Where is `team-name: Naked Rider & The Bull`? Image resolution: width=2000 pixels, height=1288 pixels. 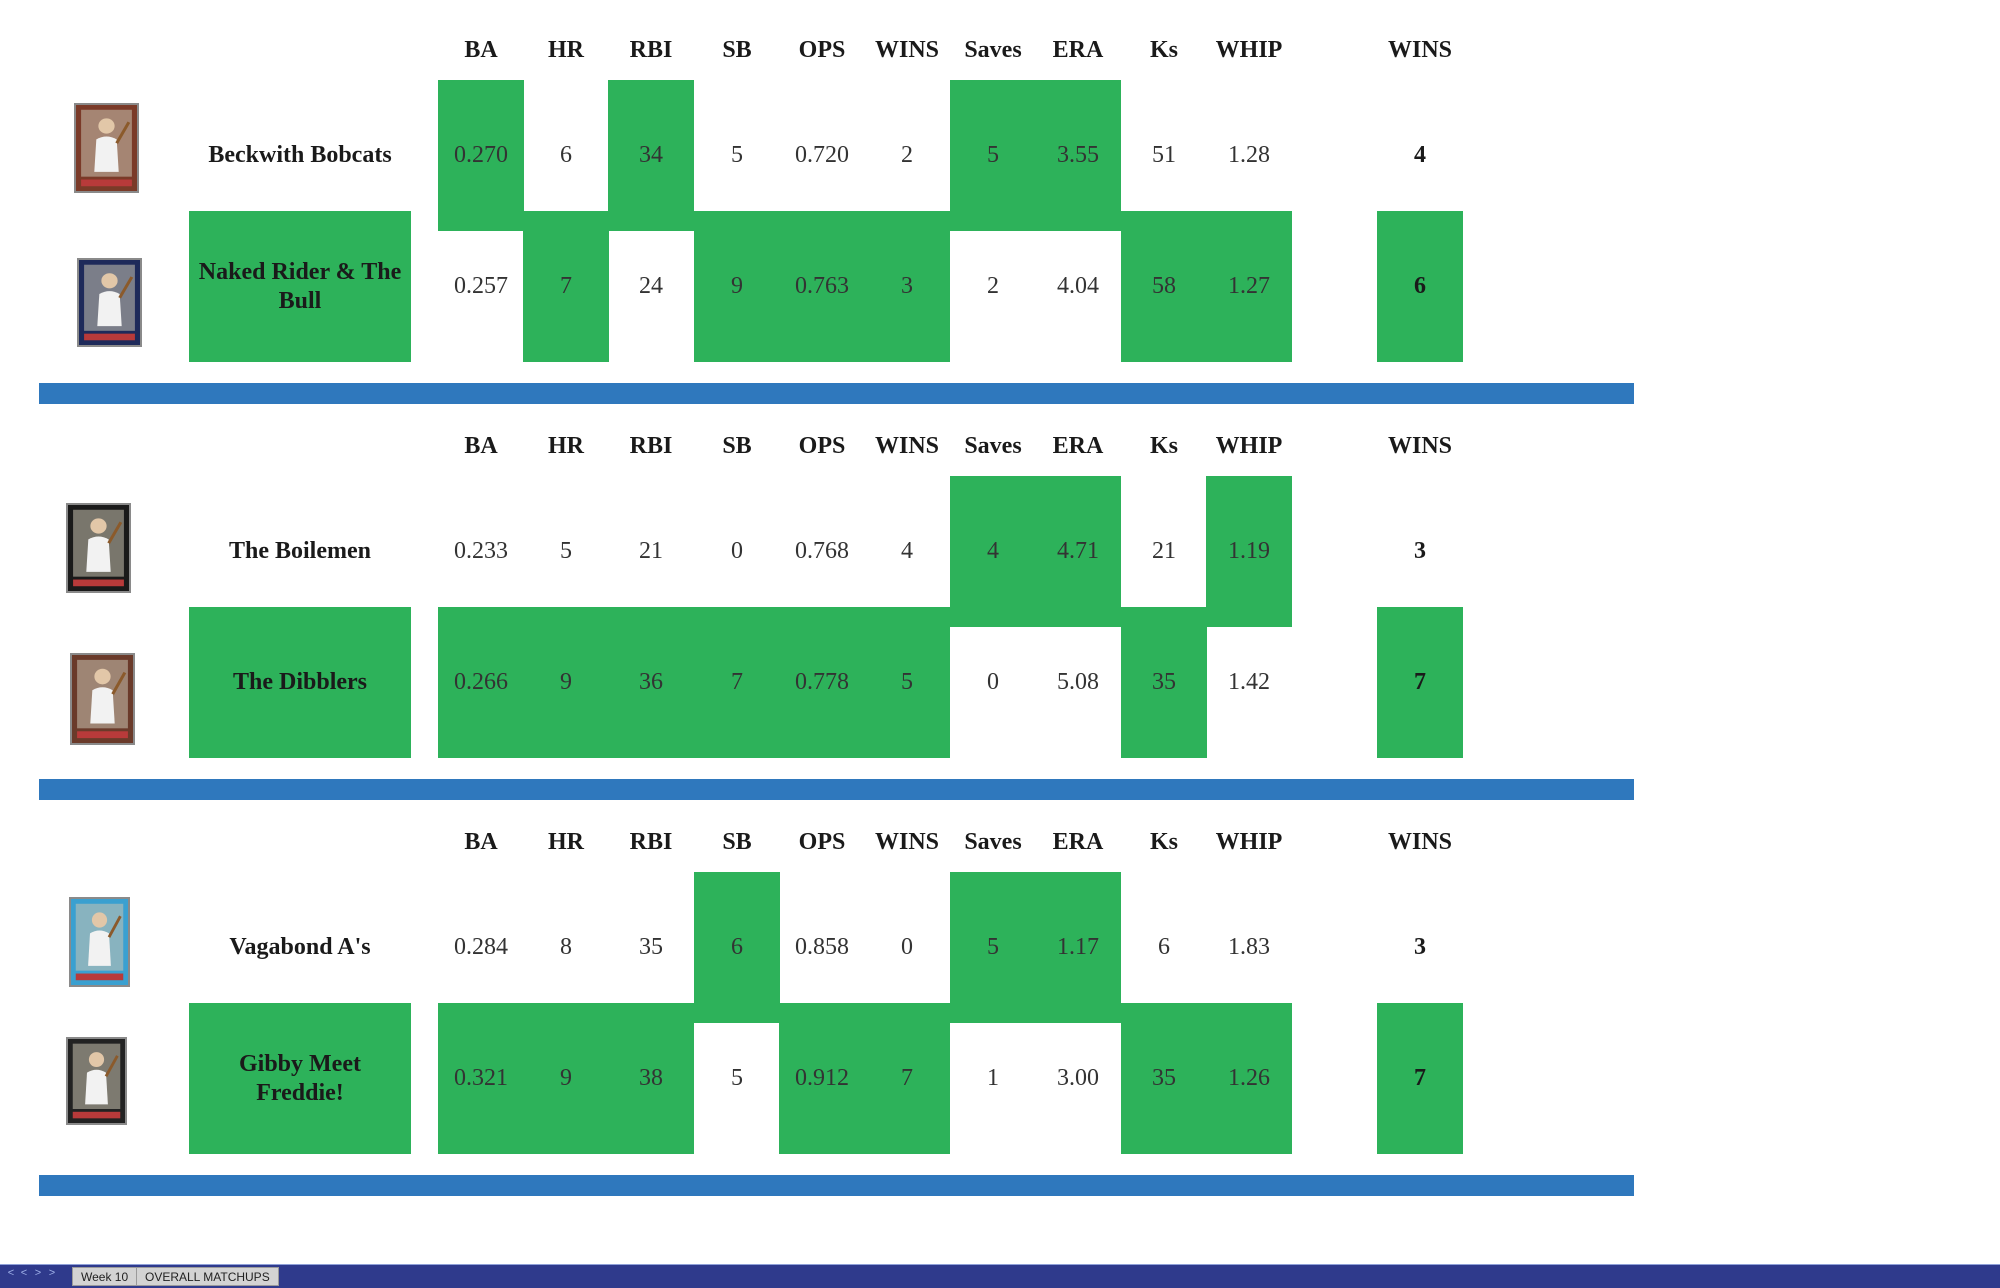
team-name: Naked Rider & The Bull is located at coordinates (300, 286).